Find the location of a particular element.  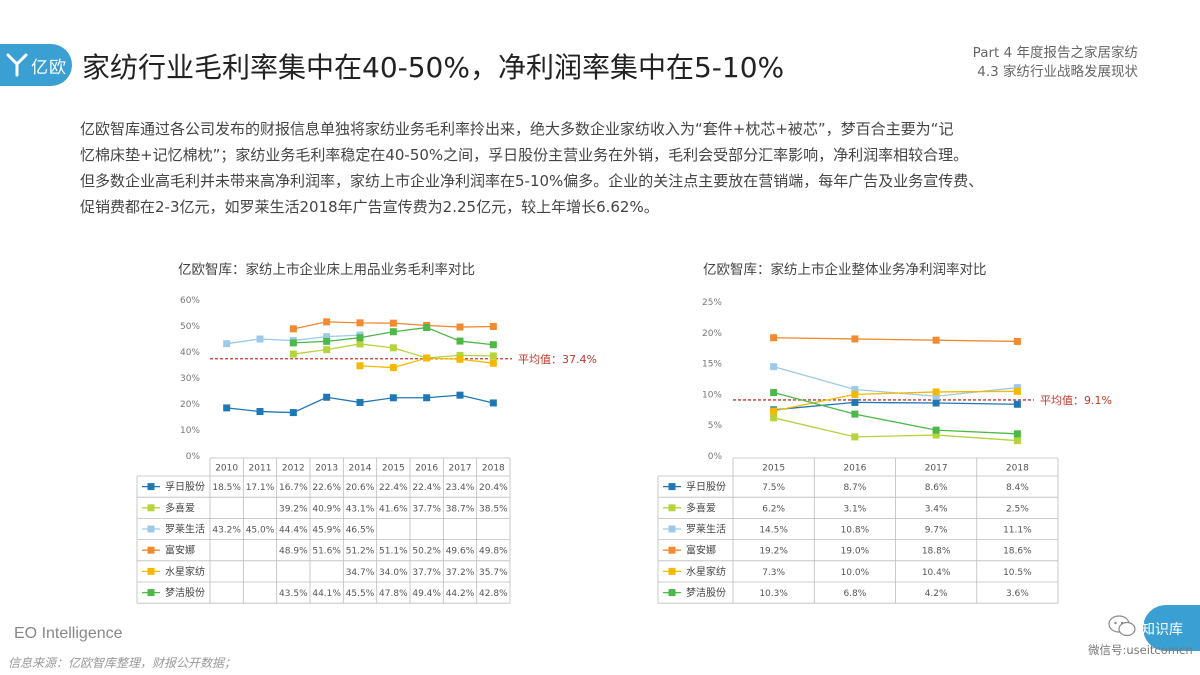

gm-data-label: 17.1% is located at coordinates (260, 488).